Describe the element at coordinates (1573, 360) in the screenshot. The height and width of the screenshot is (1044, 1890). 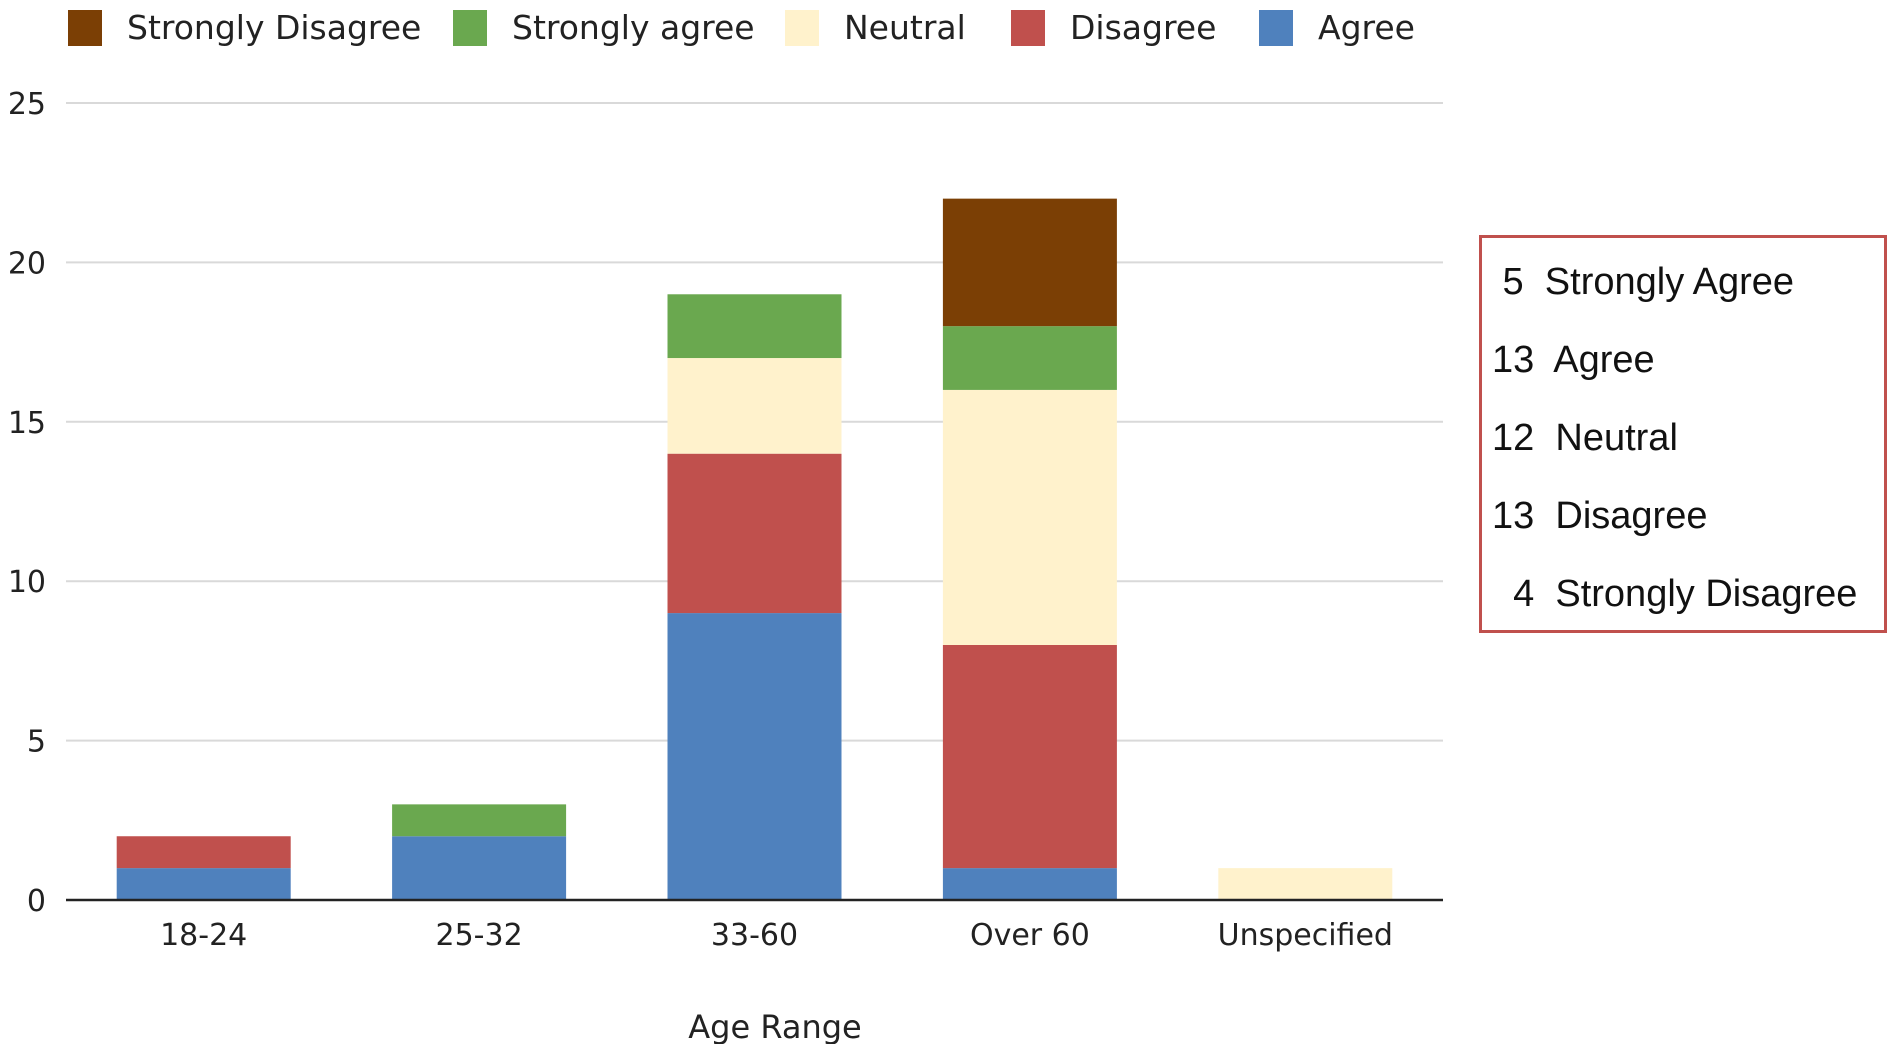
I see `summary-line-agree: 13 Agree` at that location.